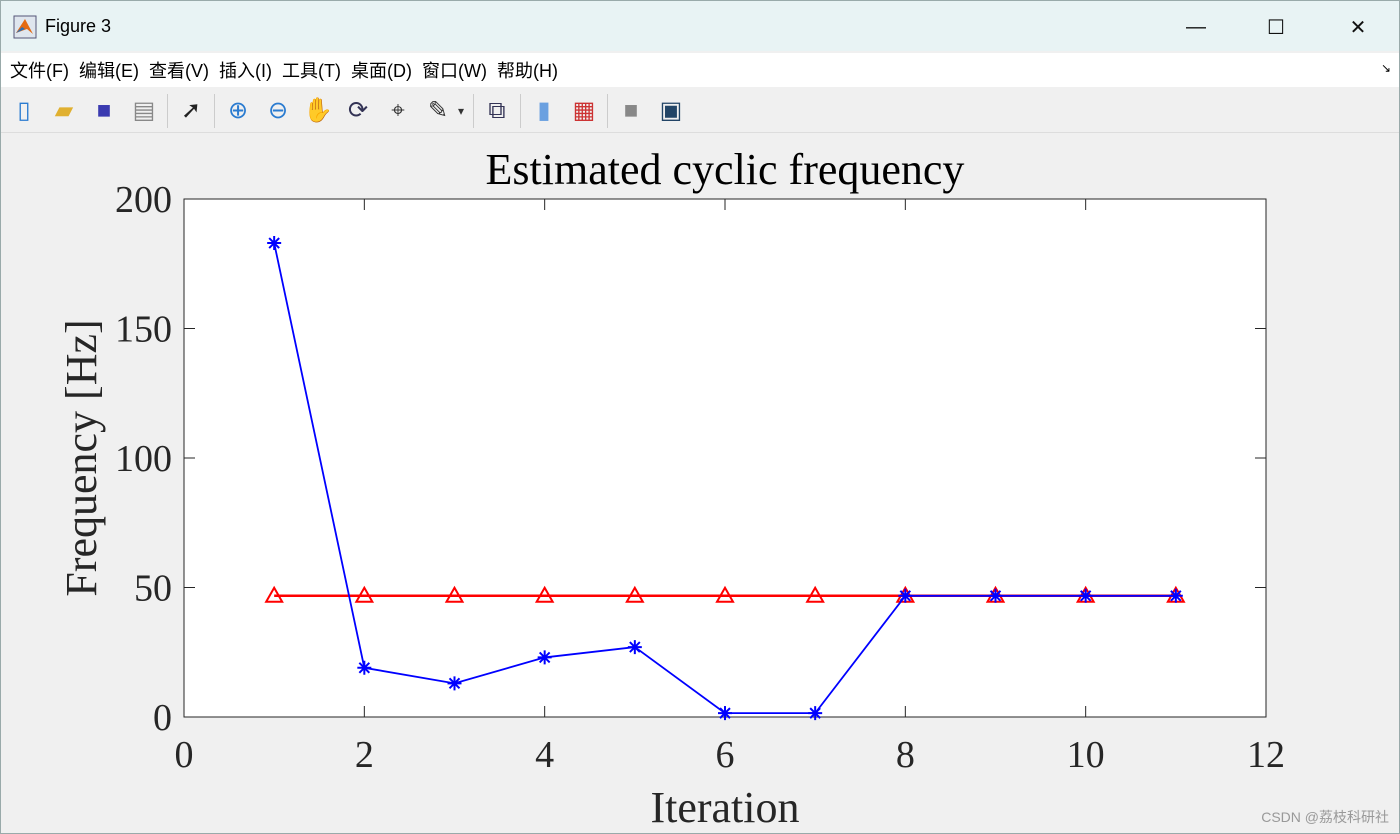 Image resolution: width=1400 pixels, height=834 pixels. I want to click on menu-item: 文件(F), so click(39, 71).